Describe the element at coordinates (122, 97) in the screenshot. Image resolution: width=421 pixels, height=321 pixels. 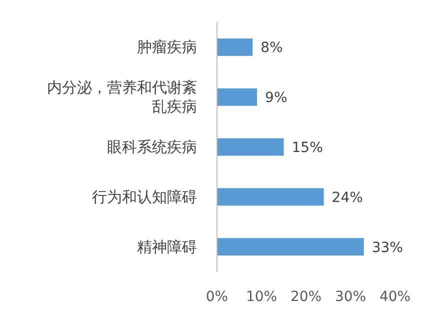
I see `y-tick-label: 内分泌，营养和代谢紊乱疾病` at that location.